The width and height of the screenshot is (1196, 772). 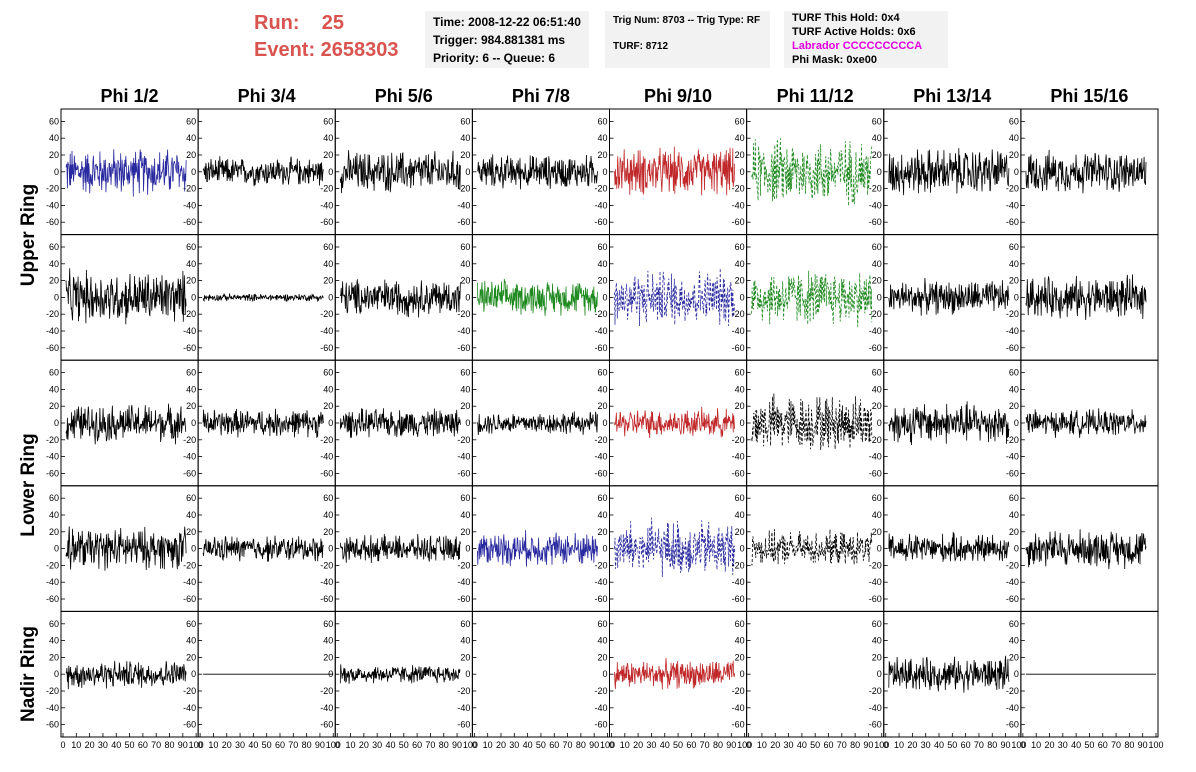 I want to click on panel-r2-c8: -60 -40 -20 0 20 40 60, so click(x=1082, y=297).